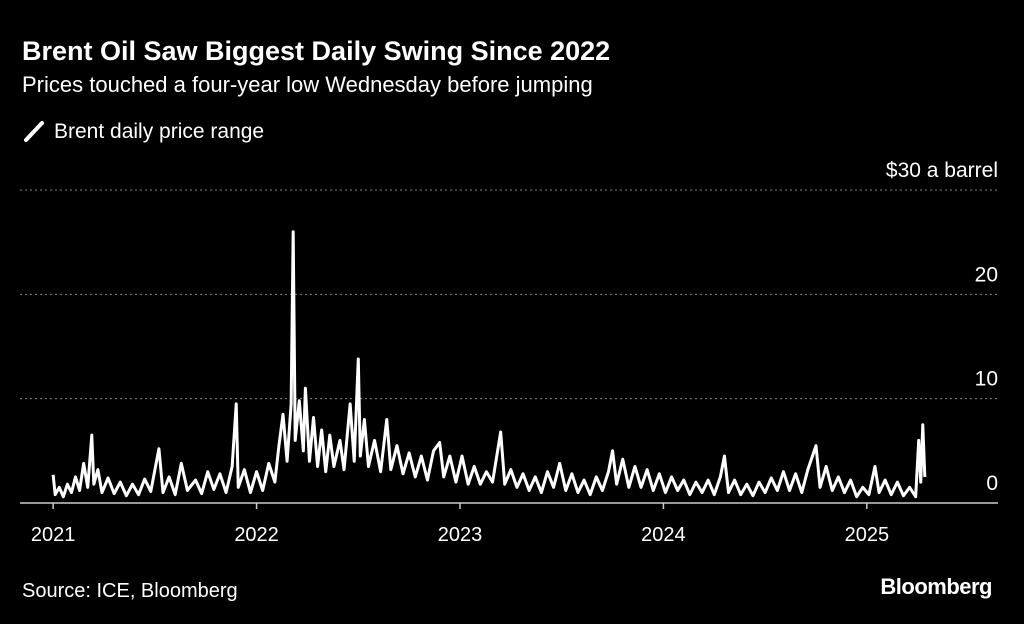 This screenshot has width=1024, height=624. What do you see at coordinates (34, 131) in the screenshot?
I see `legend-swatch` at bounding box center [34, 131].